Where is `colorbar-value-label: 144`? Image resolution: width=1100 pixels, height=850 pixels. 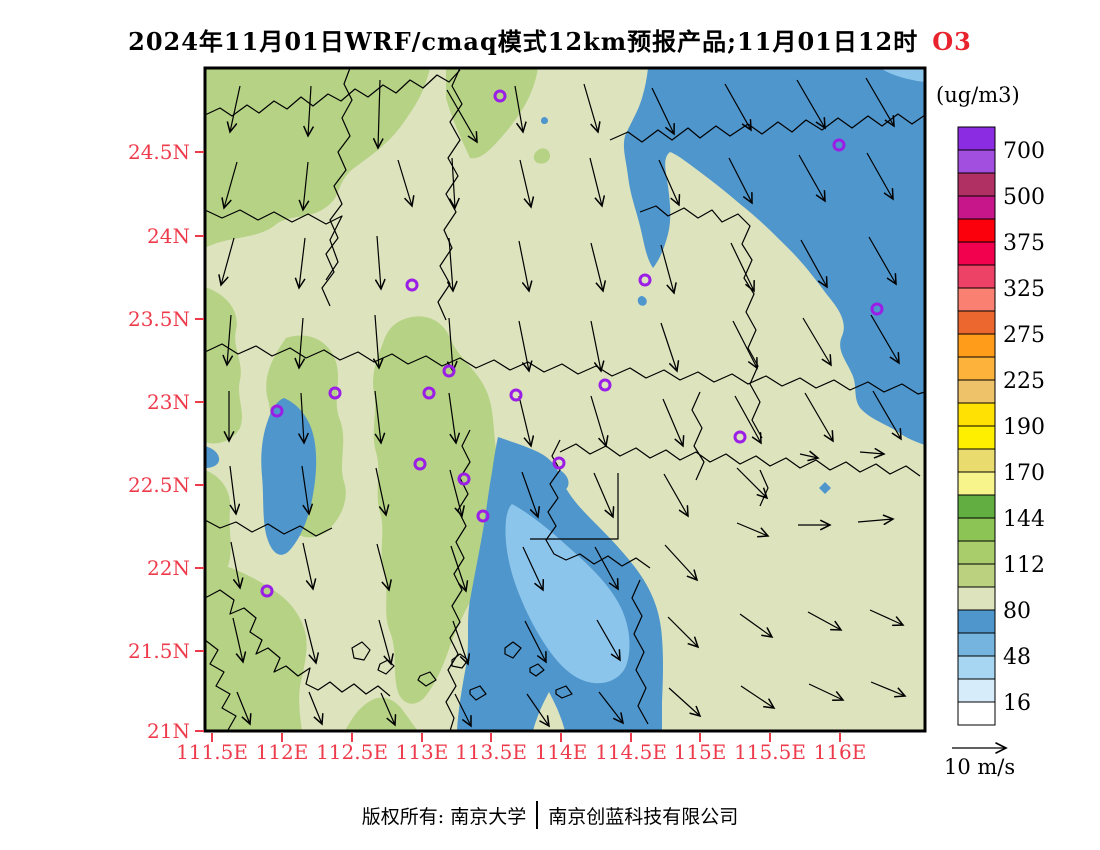
colorbar-value-label: 144 is located at coordinates (1024, 519).